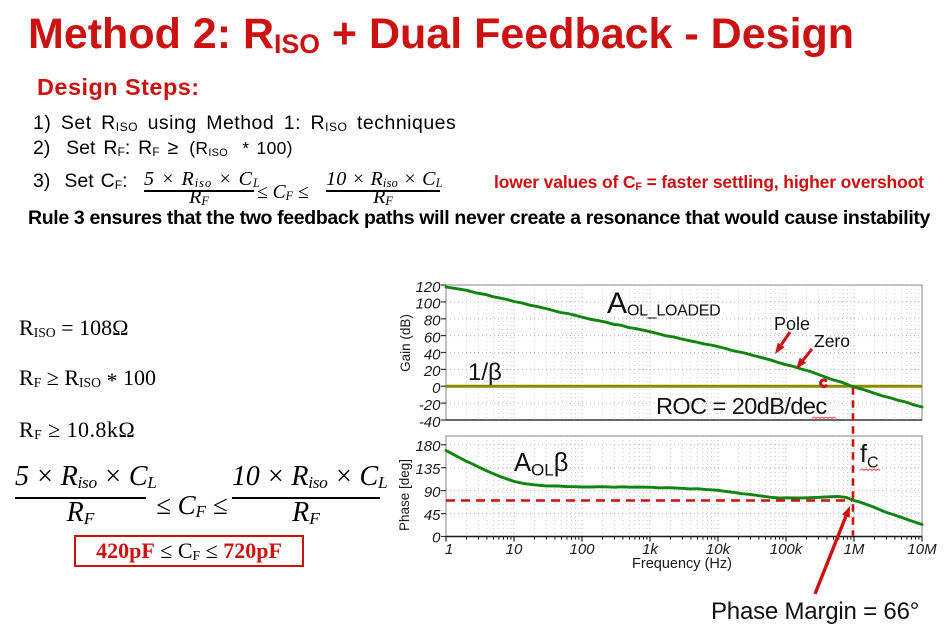 This screenshot has height=627, width=944. I want to click on svg-text: 10M, so click(922, 549).